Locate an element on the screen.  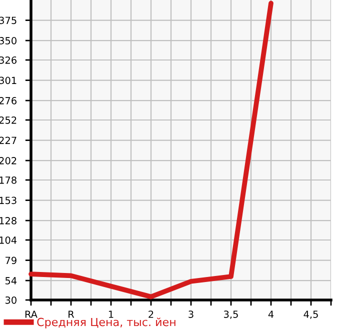
x-tick-label: 1 is located at coordinates (111, 314).